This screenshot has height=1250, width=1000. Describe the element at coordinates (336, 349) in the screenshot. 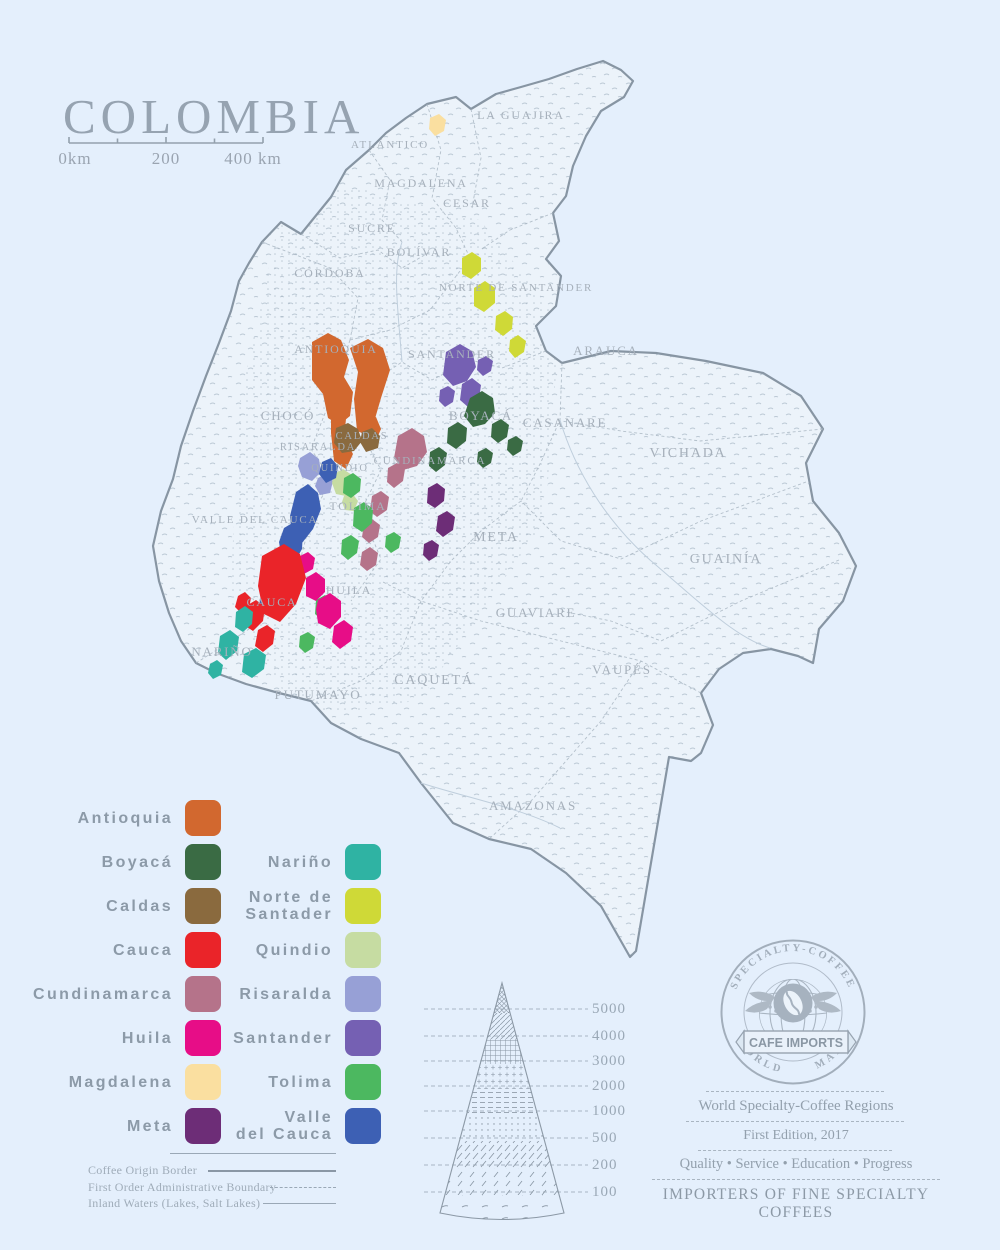

I see `map-label-antioquia: ANTIOQUIA` at that location.